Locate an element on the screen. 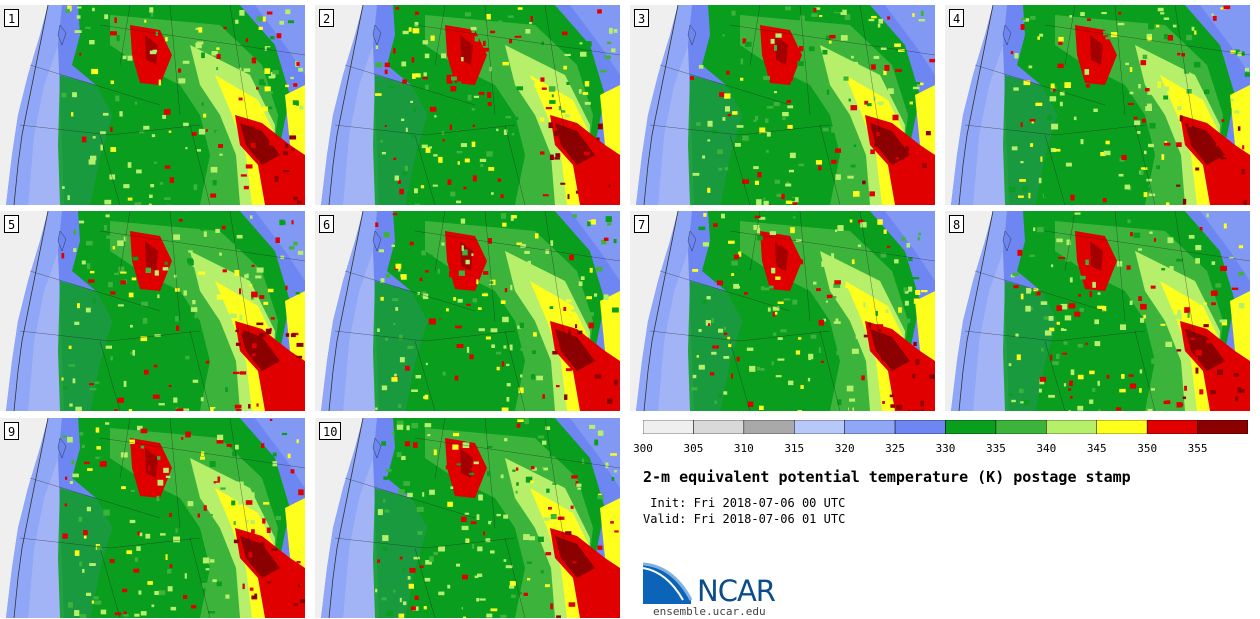 Image resolution: width=1260 pixels, height=619 pixels. ensemble-member-panel: 4 is located at coordinates (1097, 105).